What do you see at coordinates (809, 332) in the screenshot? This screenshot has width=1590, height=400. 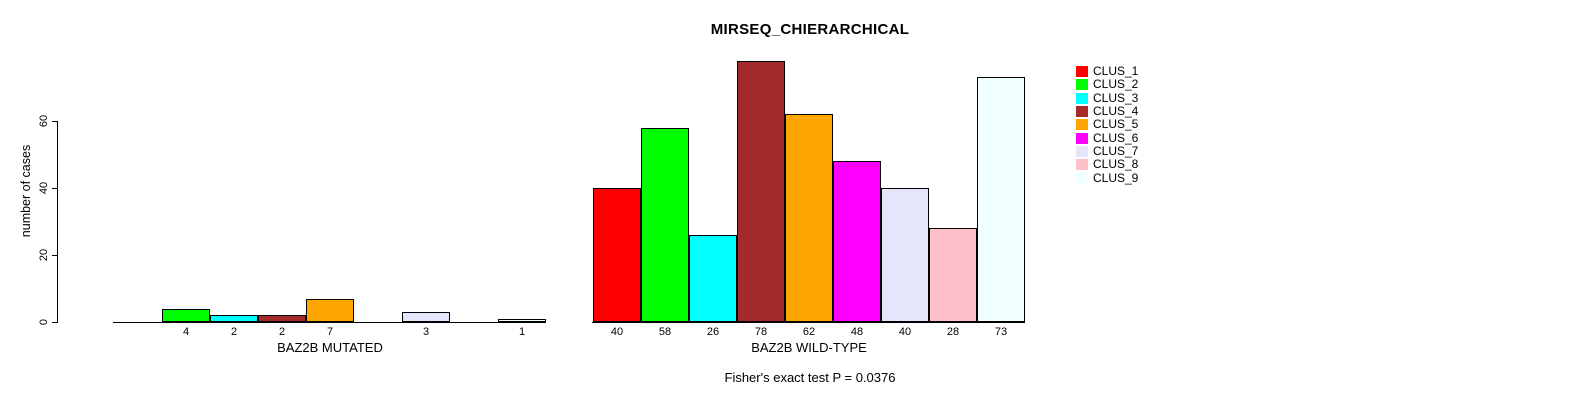 I see `bar-value-label: 62` at bounding box center [809, 332].